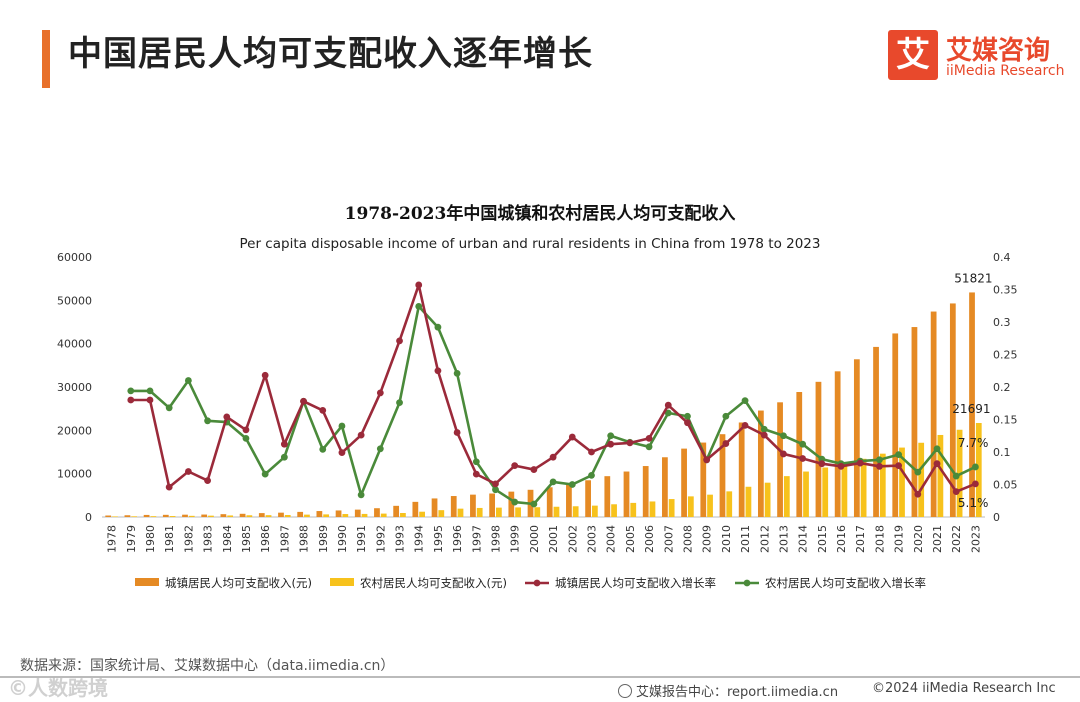 Image resolution: width=1080 pixels, height=702 pixels. Describe the element at coordinates (150, 539) in the screenshot. I see `x-tick-label: 1980` at that location.